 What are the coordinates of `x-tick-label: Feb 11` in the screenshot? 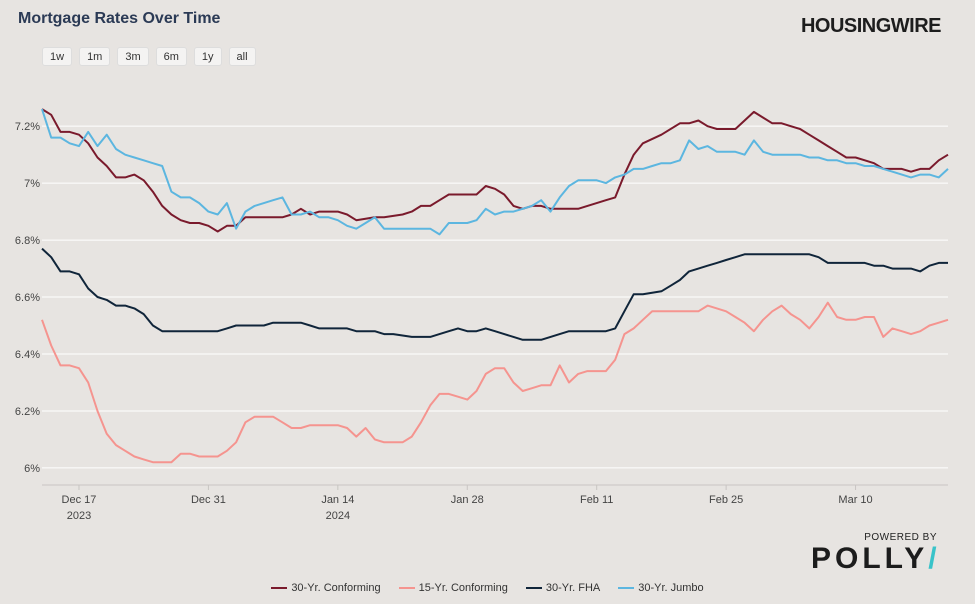 It's located at (596, 500).